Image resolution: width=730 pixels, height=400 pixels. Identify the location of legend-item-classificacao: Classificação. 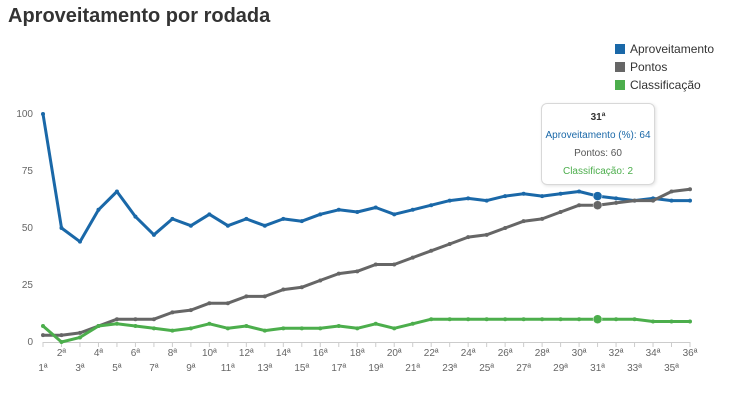
(664, 85).